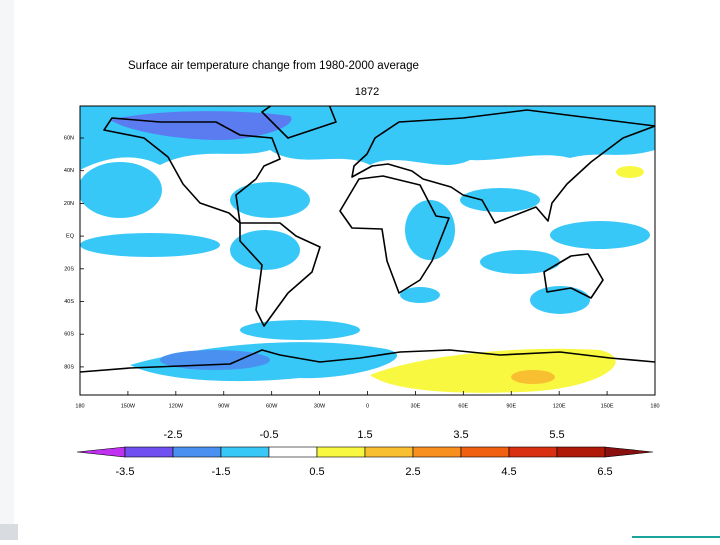  Describe the element at coordinates (125, 472) in the screenshot. I see `colorbar-label: -3.5` at that location.